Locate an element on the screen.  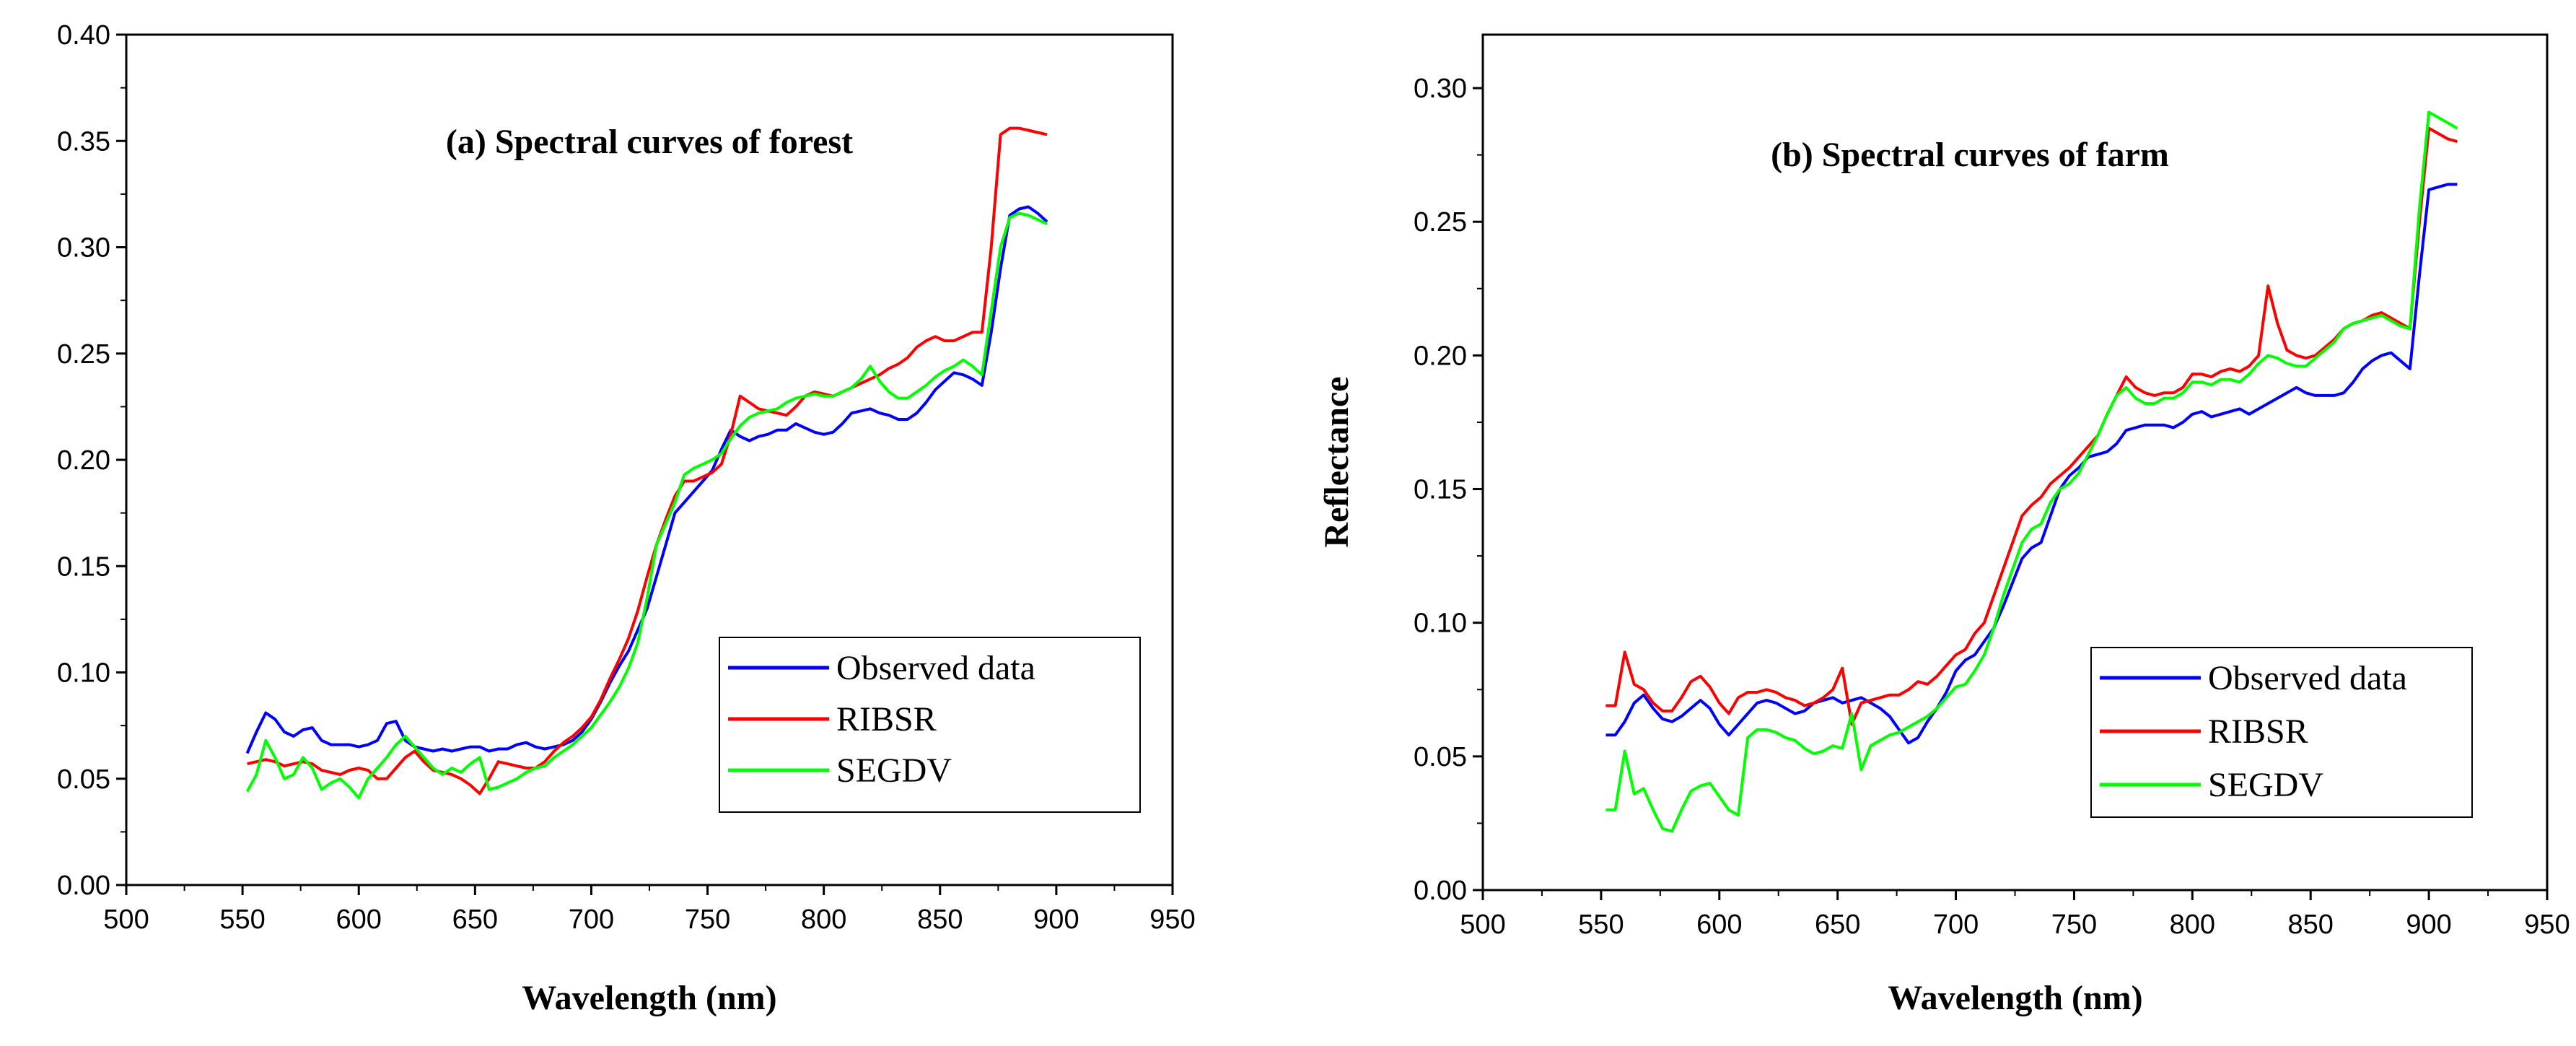
y-axis: 0.00 0.05 0.10 0.15 0.20 0.25 0.30 is located at coordinates (1448, 490).